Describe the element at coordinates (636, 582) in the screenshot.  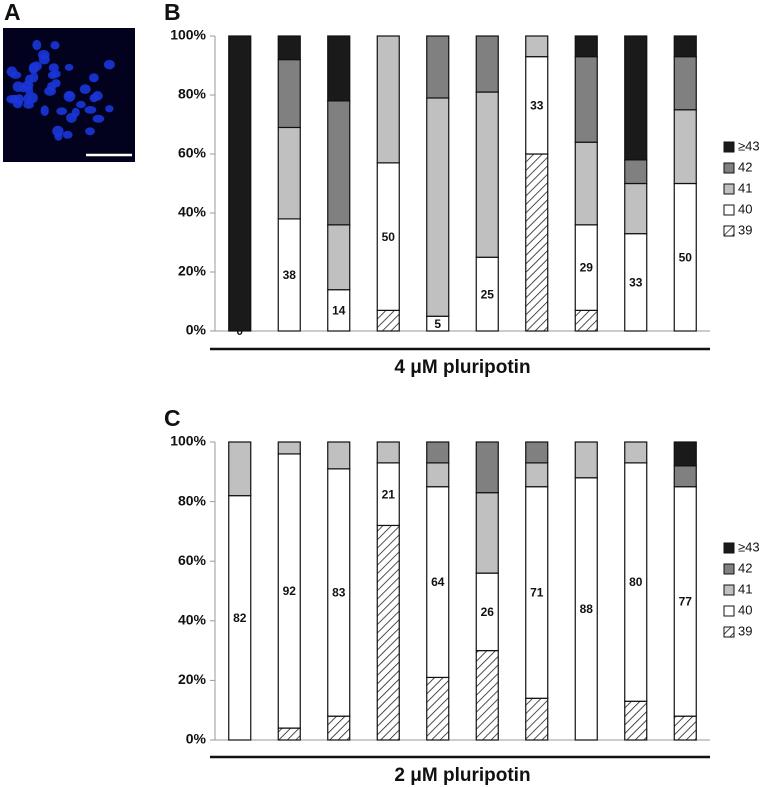
I see `value-label: 80` at that location.